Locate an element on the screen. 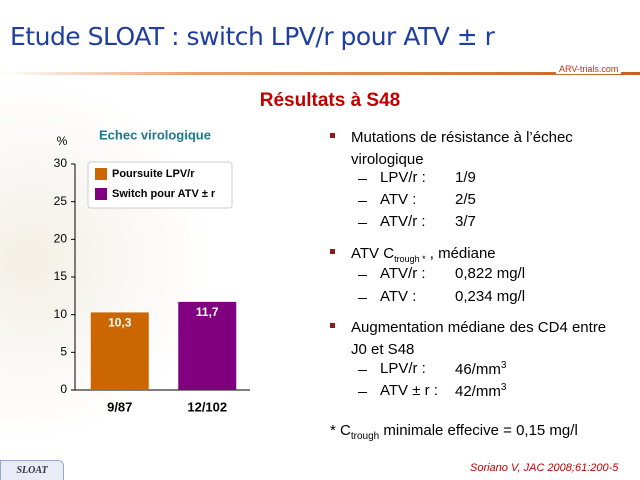 The image size is (640, 480). chart-title: Echec virologique is located at coordinates (155, 134).